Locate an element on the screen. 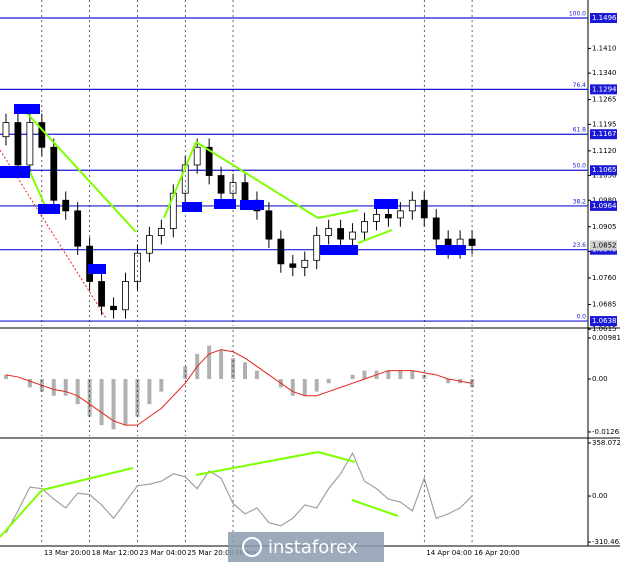  current-price-box is located at coordinates (603, 245).